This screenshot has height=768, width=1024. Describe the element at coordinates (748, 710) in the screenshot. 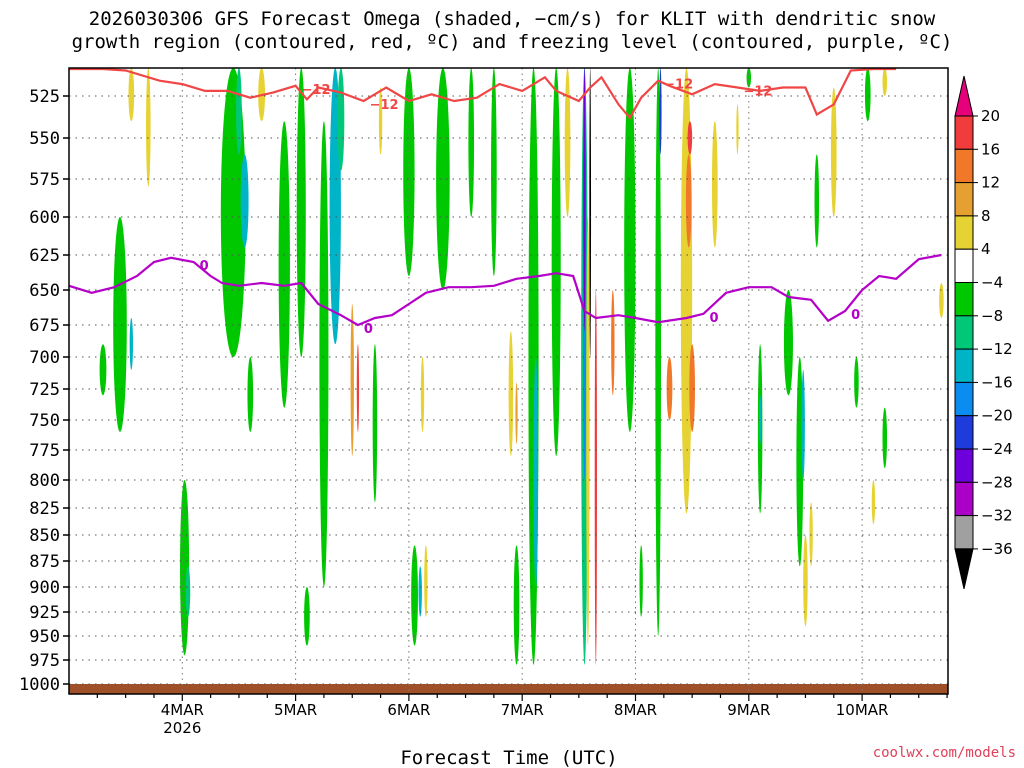

I see `x-tick-label: 9MAR` at that location.